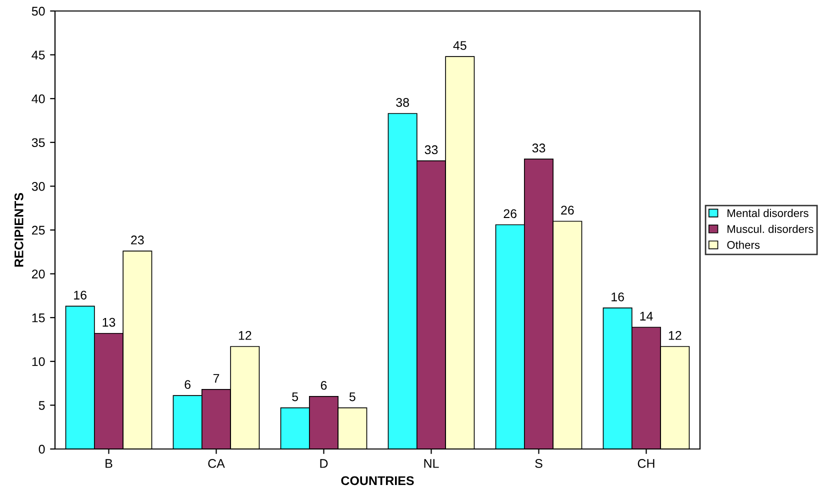  Describe the element at coordinates (38, 186) in the screenshot. I see `y-tick-label: 30` at that location.